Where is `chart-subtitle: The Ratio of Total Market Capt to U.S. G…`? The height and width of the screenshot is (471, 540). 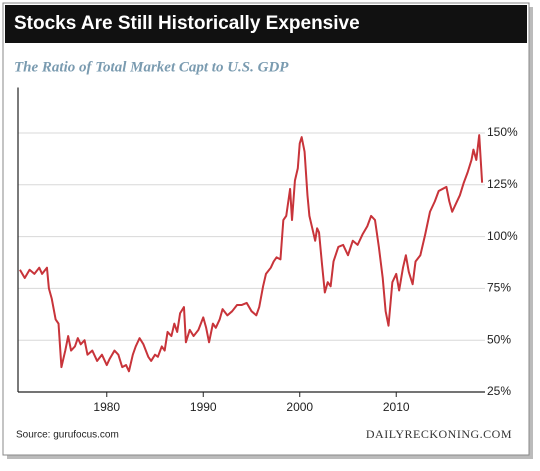 chart-subtitle: The Ratio of Total Market Capt to U.S. G… is located at coordinates (151, 67).